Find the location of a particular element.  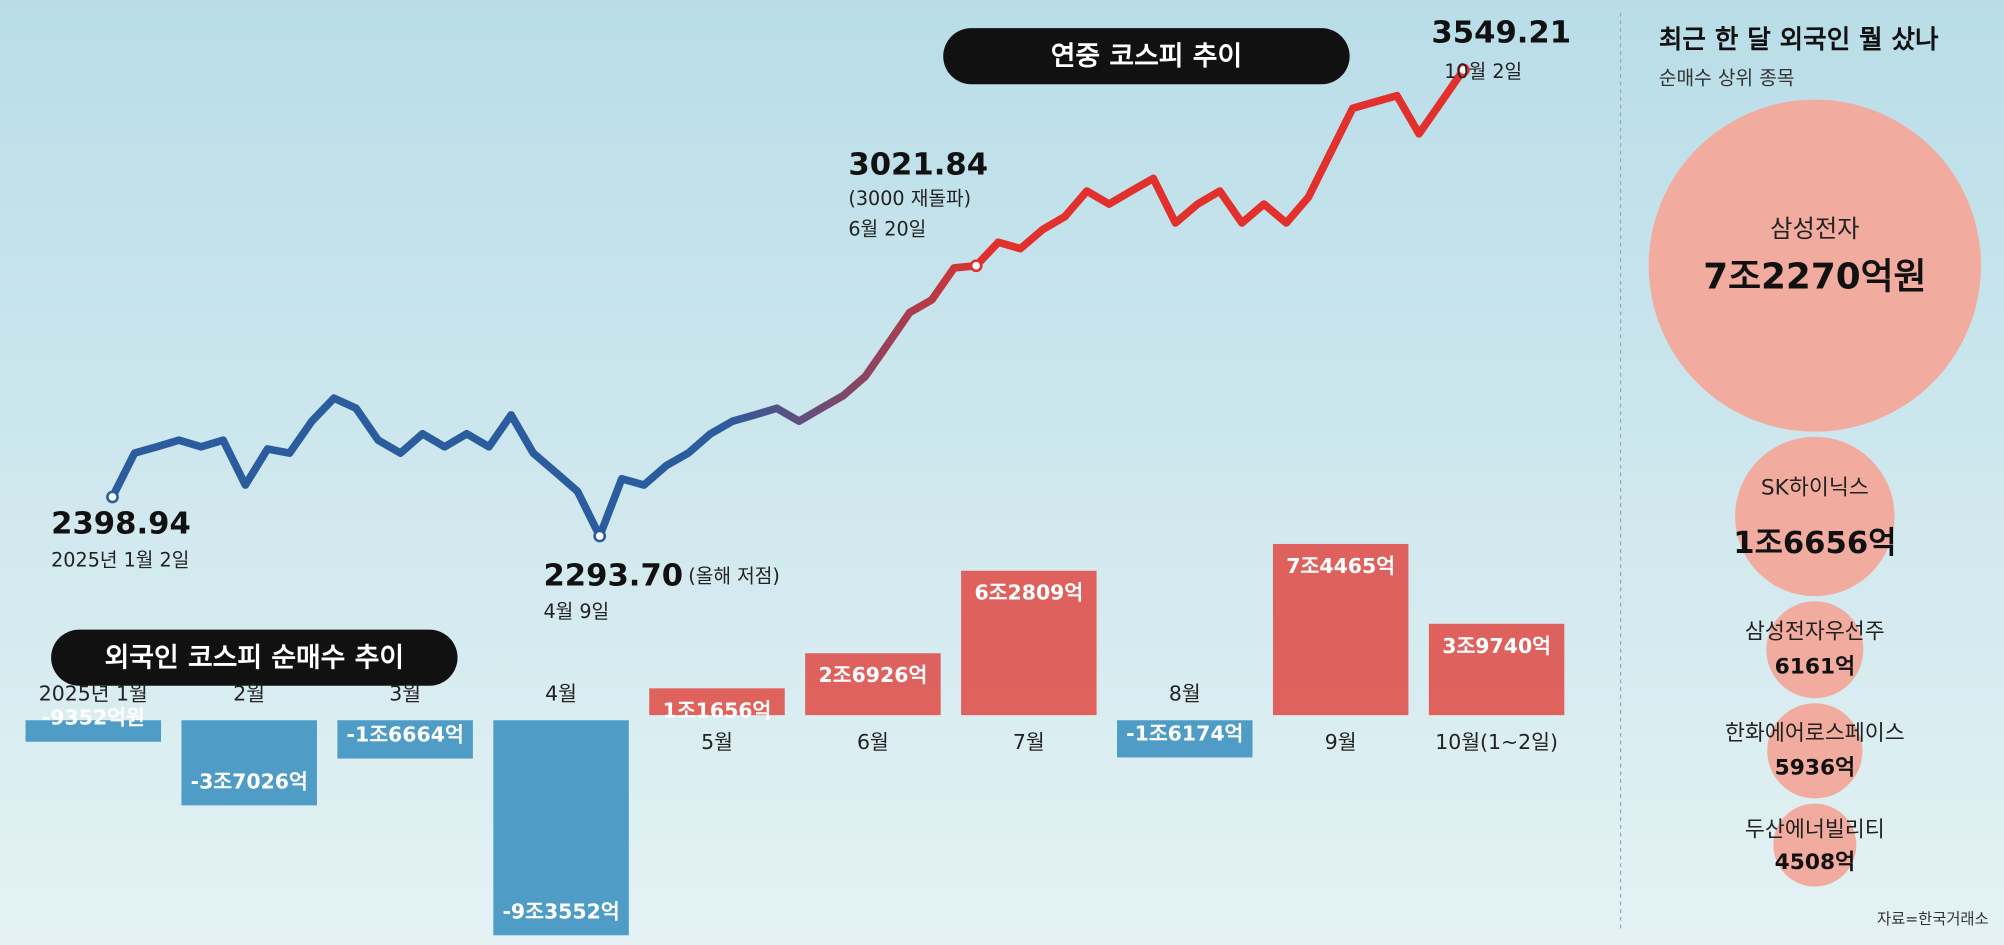

bubble-value: 7조2270억원 is located at coordinates (1814, 276).